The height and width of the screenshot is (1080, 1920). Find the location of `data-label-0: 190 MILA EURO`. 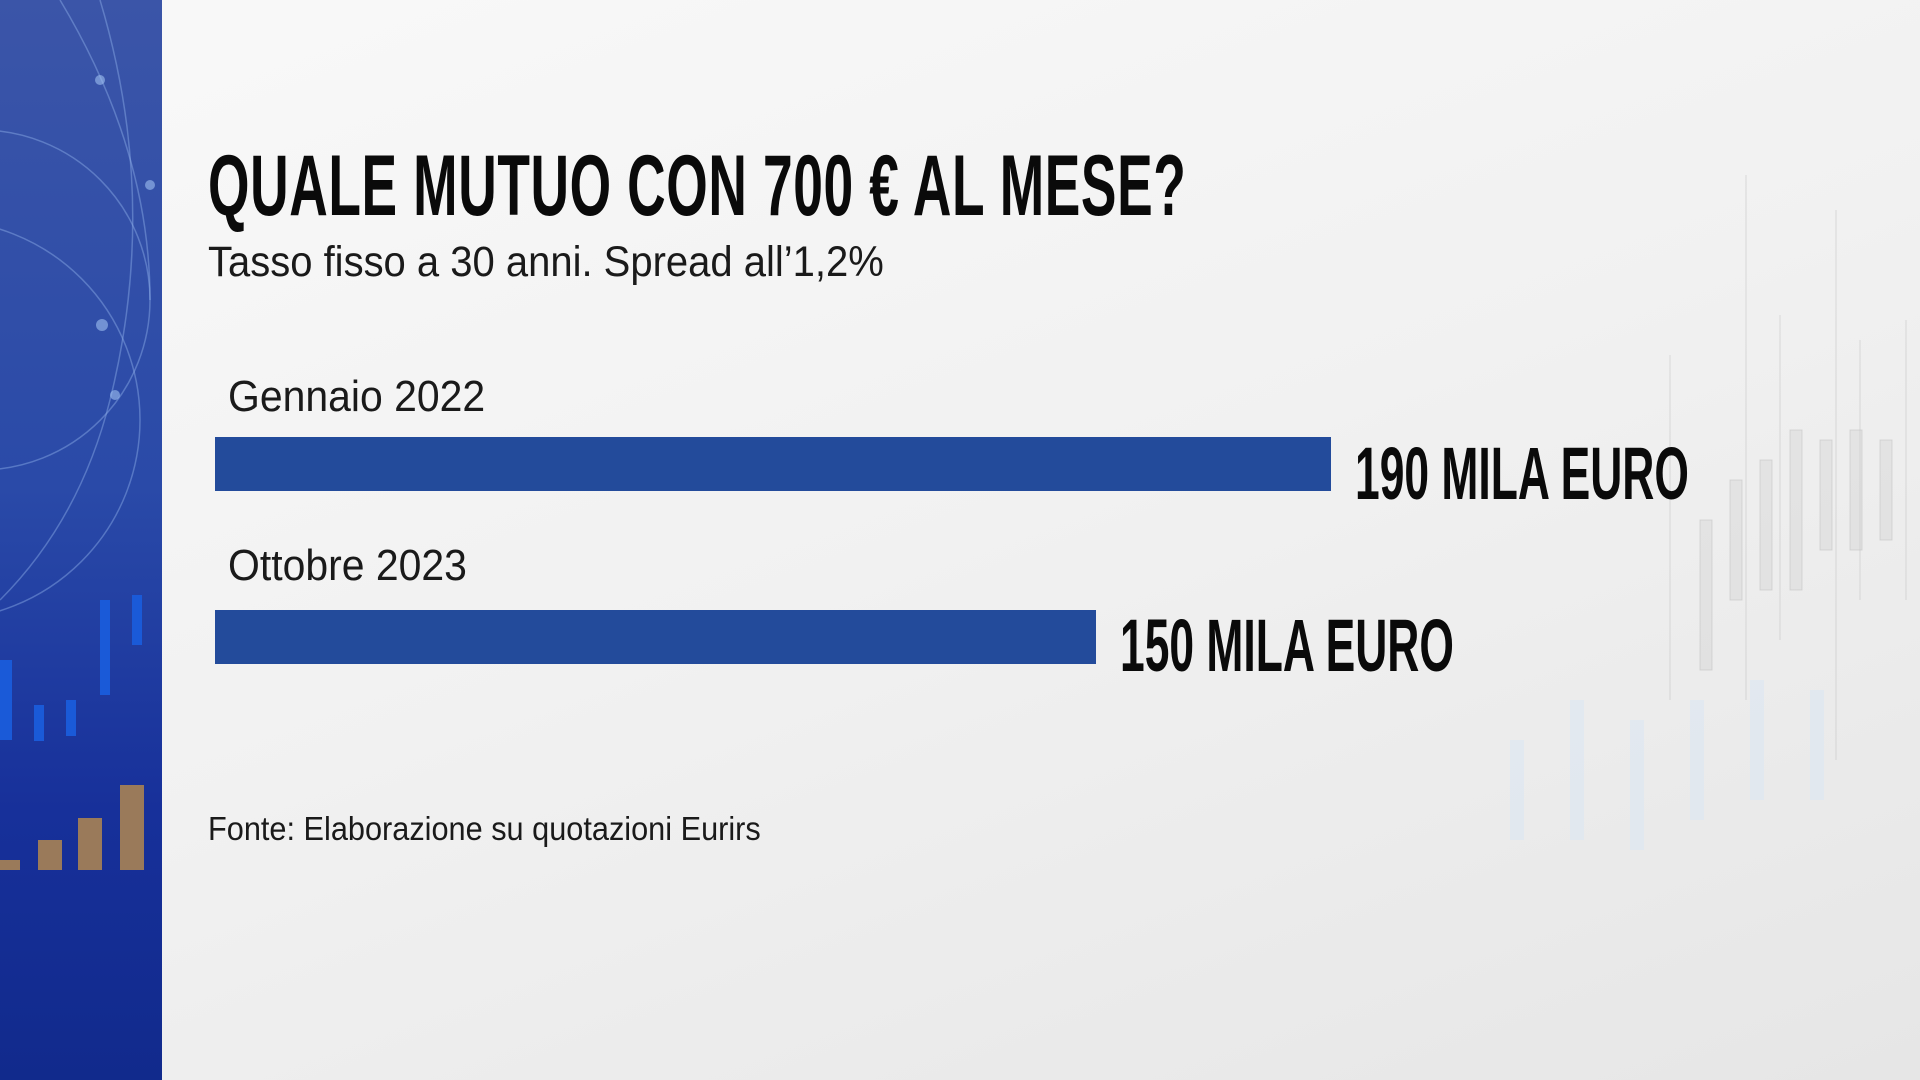

data-label-0: 190 MILA EURO is located at coordinates (1522, 473).